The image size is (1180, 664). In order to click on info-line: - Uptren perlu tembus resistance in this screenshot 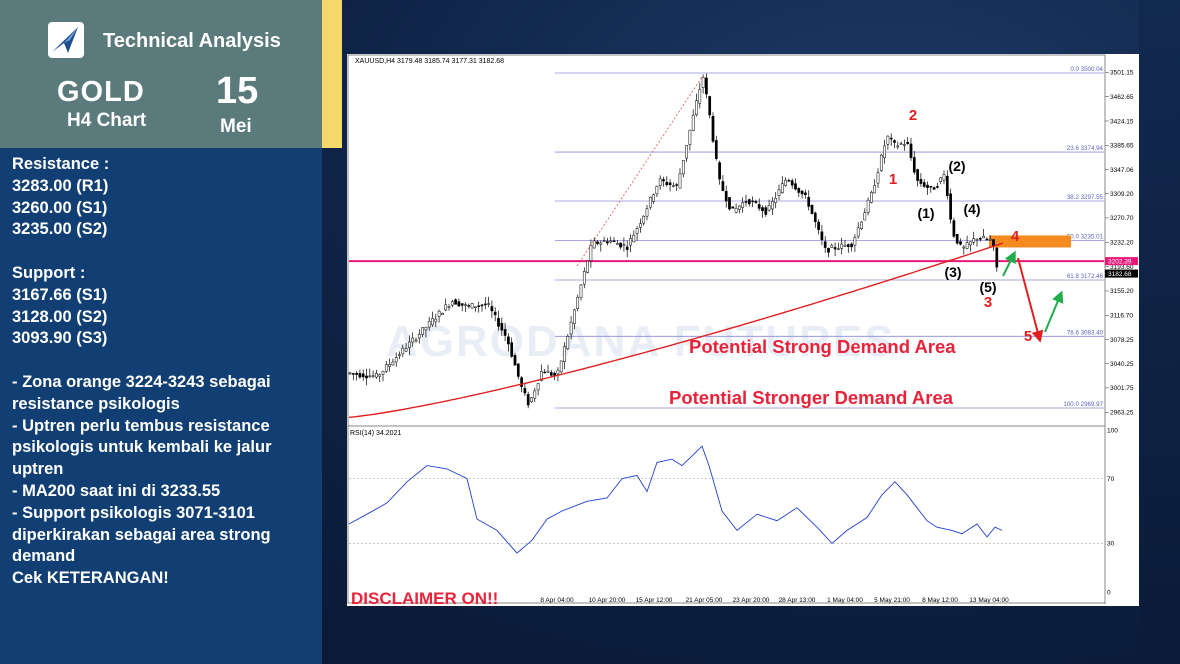, I will do `click(141, 425)`.